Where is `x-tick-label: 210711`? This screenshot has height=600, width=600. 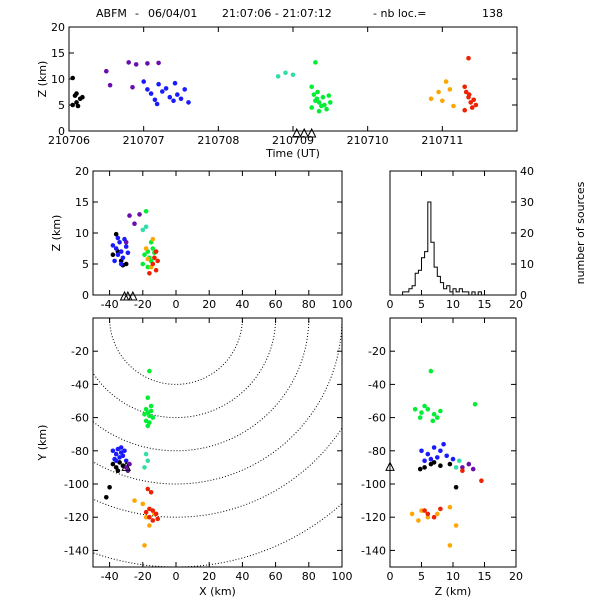
x-tick-label: 210711 is located at coordinates (442, 140).